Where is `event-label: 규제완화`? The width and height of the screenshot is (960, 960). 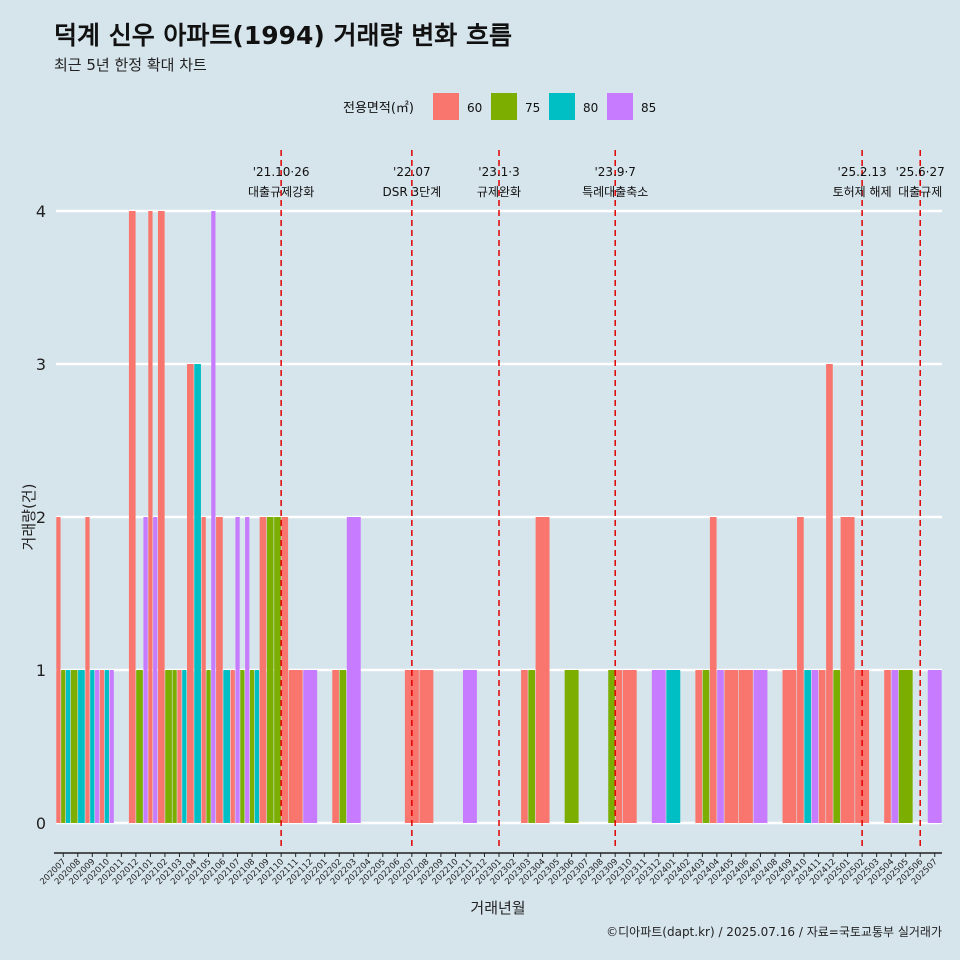 event-label: 규제완화 is located at coordinates (499, 192).